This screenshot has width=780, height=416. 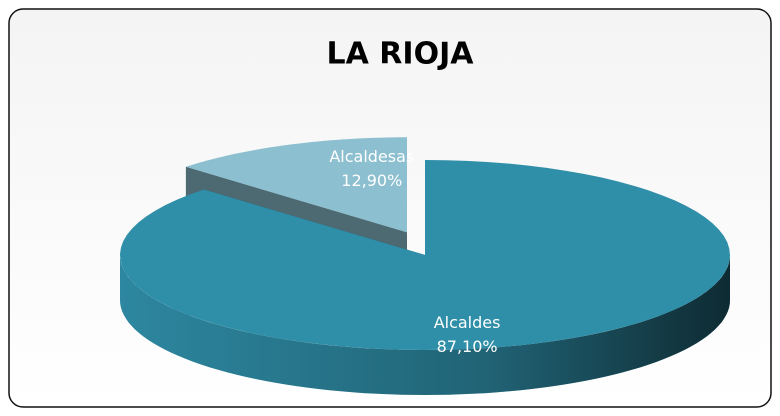 What do you see at coordinates (467, 346) in the screenshot?
I see `slice-value-label: 87,10%` at bounding box center [467, 346].